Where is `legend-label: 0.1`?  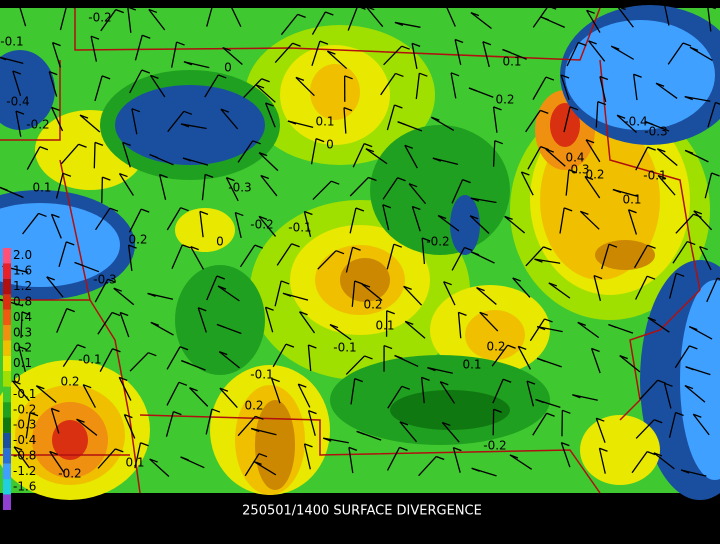
legend-label: 0.1 is located at coordinates (22, 363).